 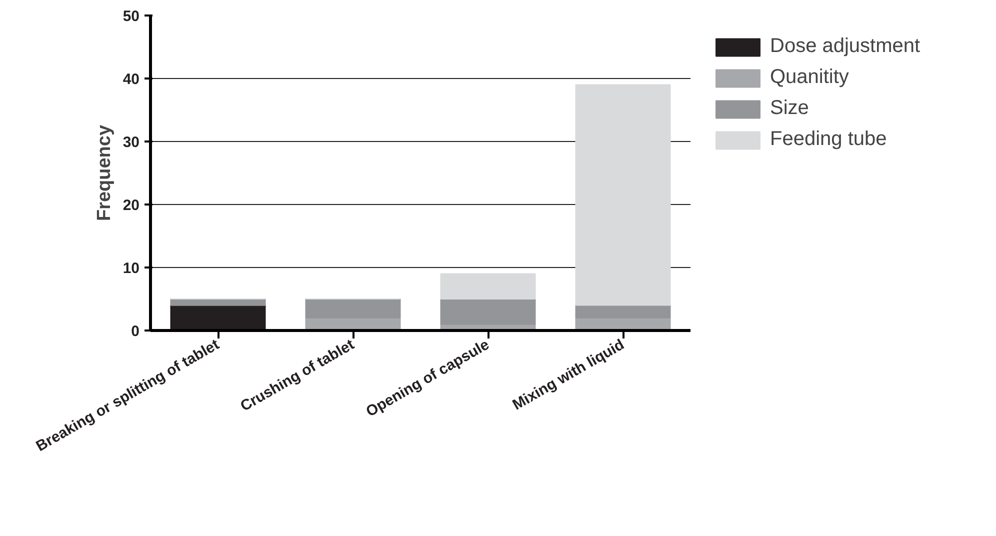 What do you see at coordinates (131, 142) in the screenshot?
I see `y-tick-label: 30` at bounding box center [131, 142].